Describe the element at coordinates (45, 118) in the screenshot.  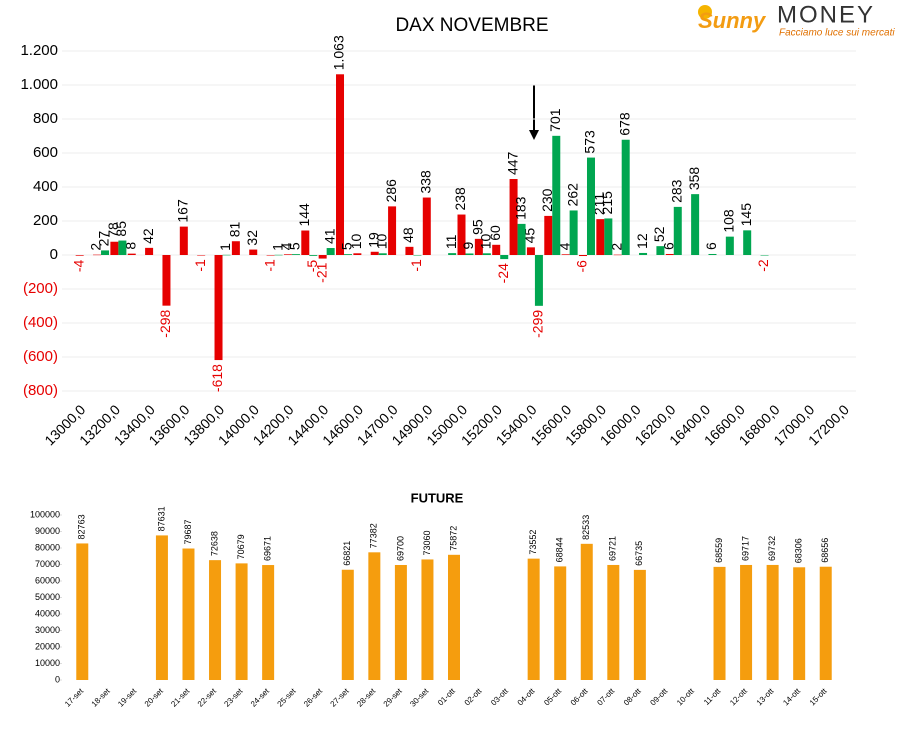
I see `y-tick-label: 800` at that location.